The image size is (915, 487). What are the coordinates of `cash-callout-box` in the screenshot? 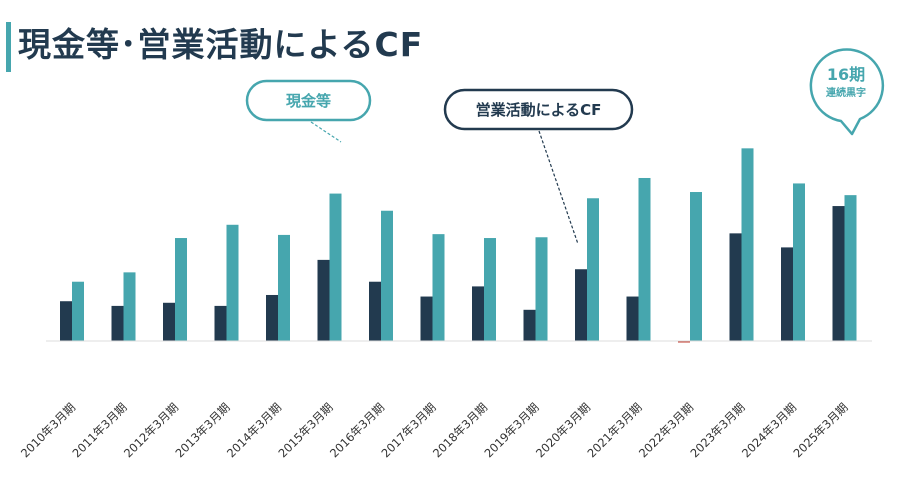 It's located at (308, 100).